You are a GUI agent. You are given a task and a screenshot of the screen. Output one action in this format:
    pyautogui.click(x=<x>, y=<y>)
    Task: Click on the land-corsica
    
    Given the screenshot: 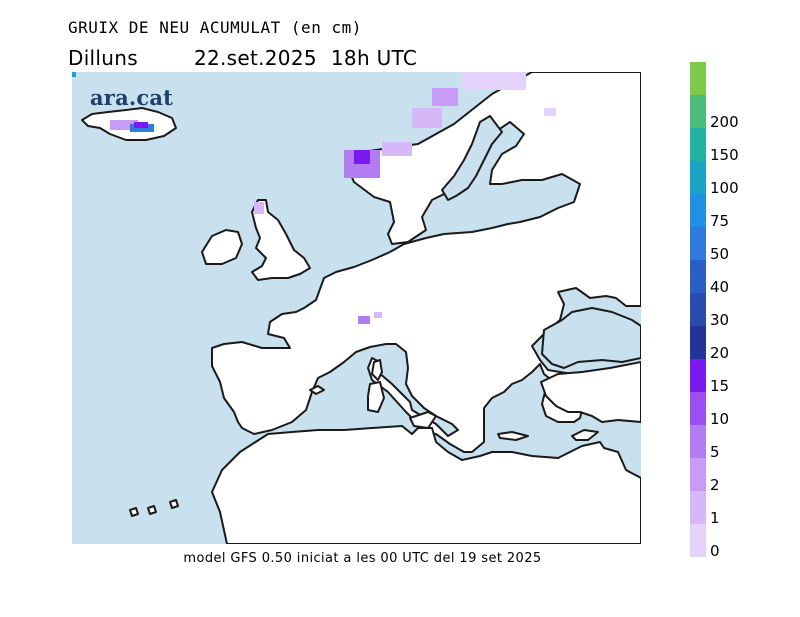 What is the action you would take?
    pyautogui.click(x=377, y=370)
    